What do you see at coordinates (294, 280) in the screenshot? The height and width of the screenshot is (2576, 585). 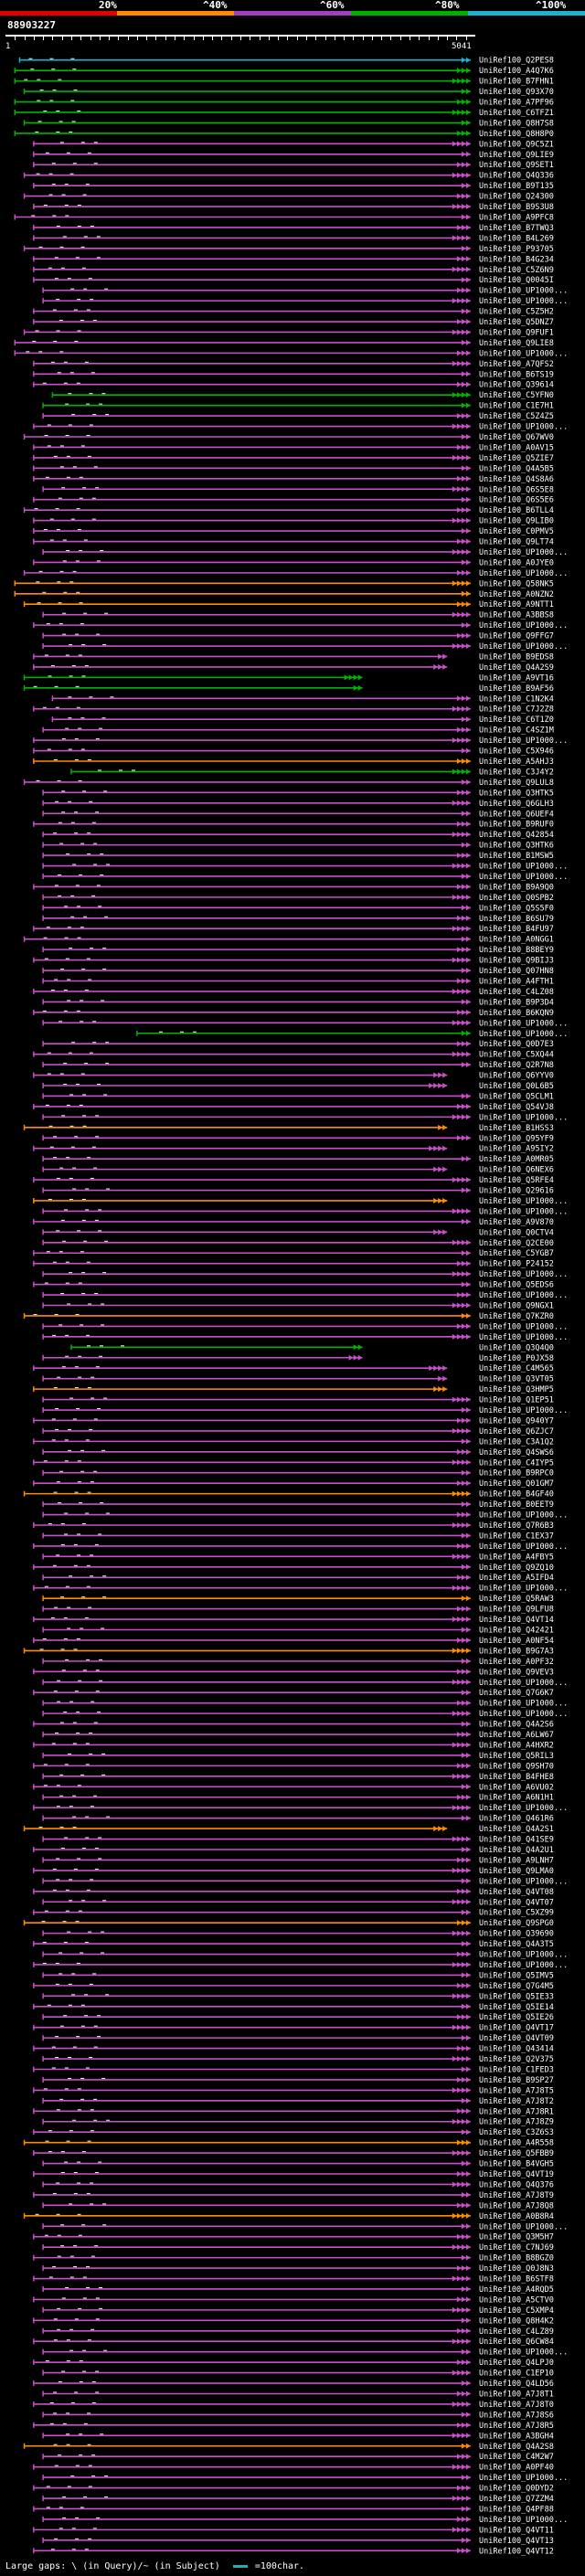 I see `hit-row: UniRef100_Q0045I` at bounding box center [294, 280].